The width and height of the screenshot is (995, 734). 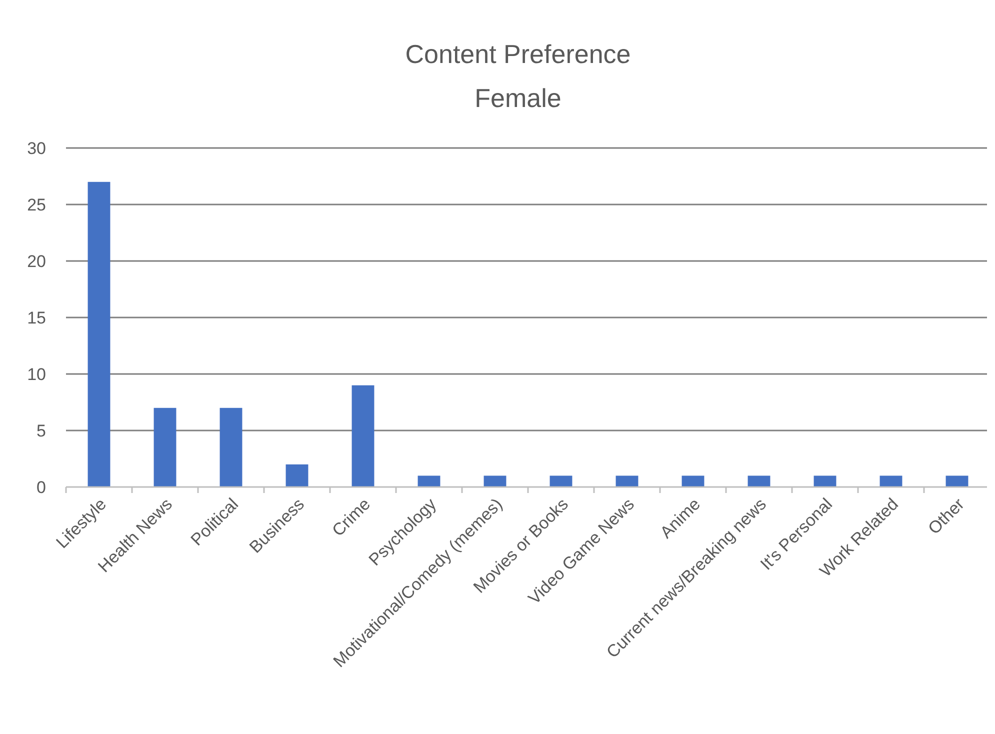 I want to click on chart-title: Content Preference, so click(x=518, y=54).